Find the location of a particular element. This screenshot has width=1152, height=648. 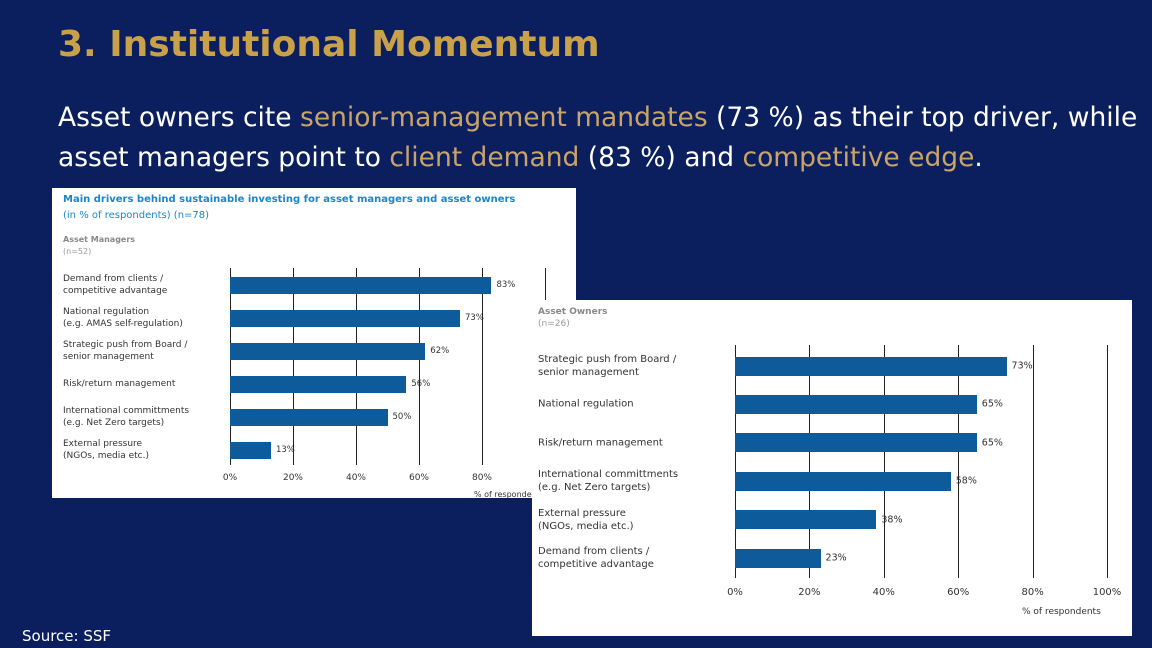

group-note: (n=52) is located at coordinates (77, 251).